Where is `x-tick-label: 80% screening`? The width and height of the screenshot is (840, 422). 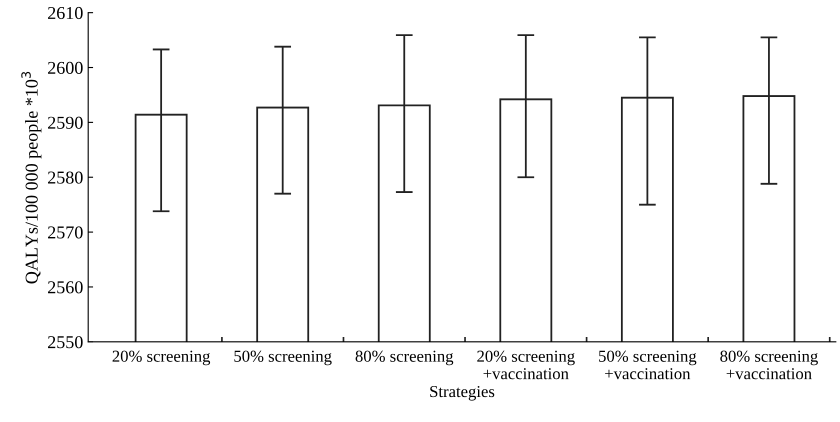 x-tick-label: 80% screening is located at coordinates (405, 358).